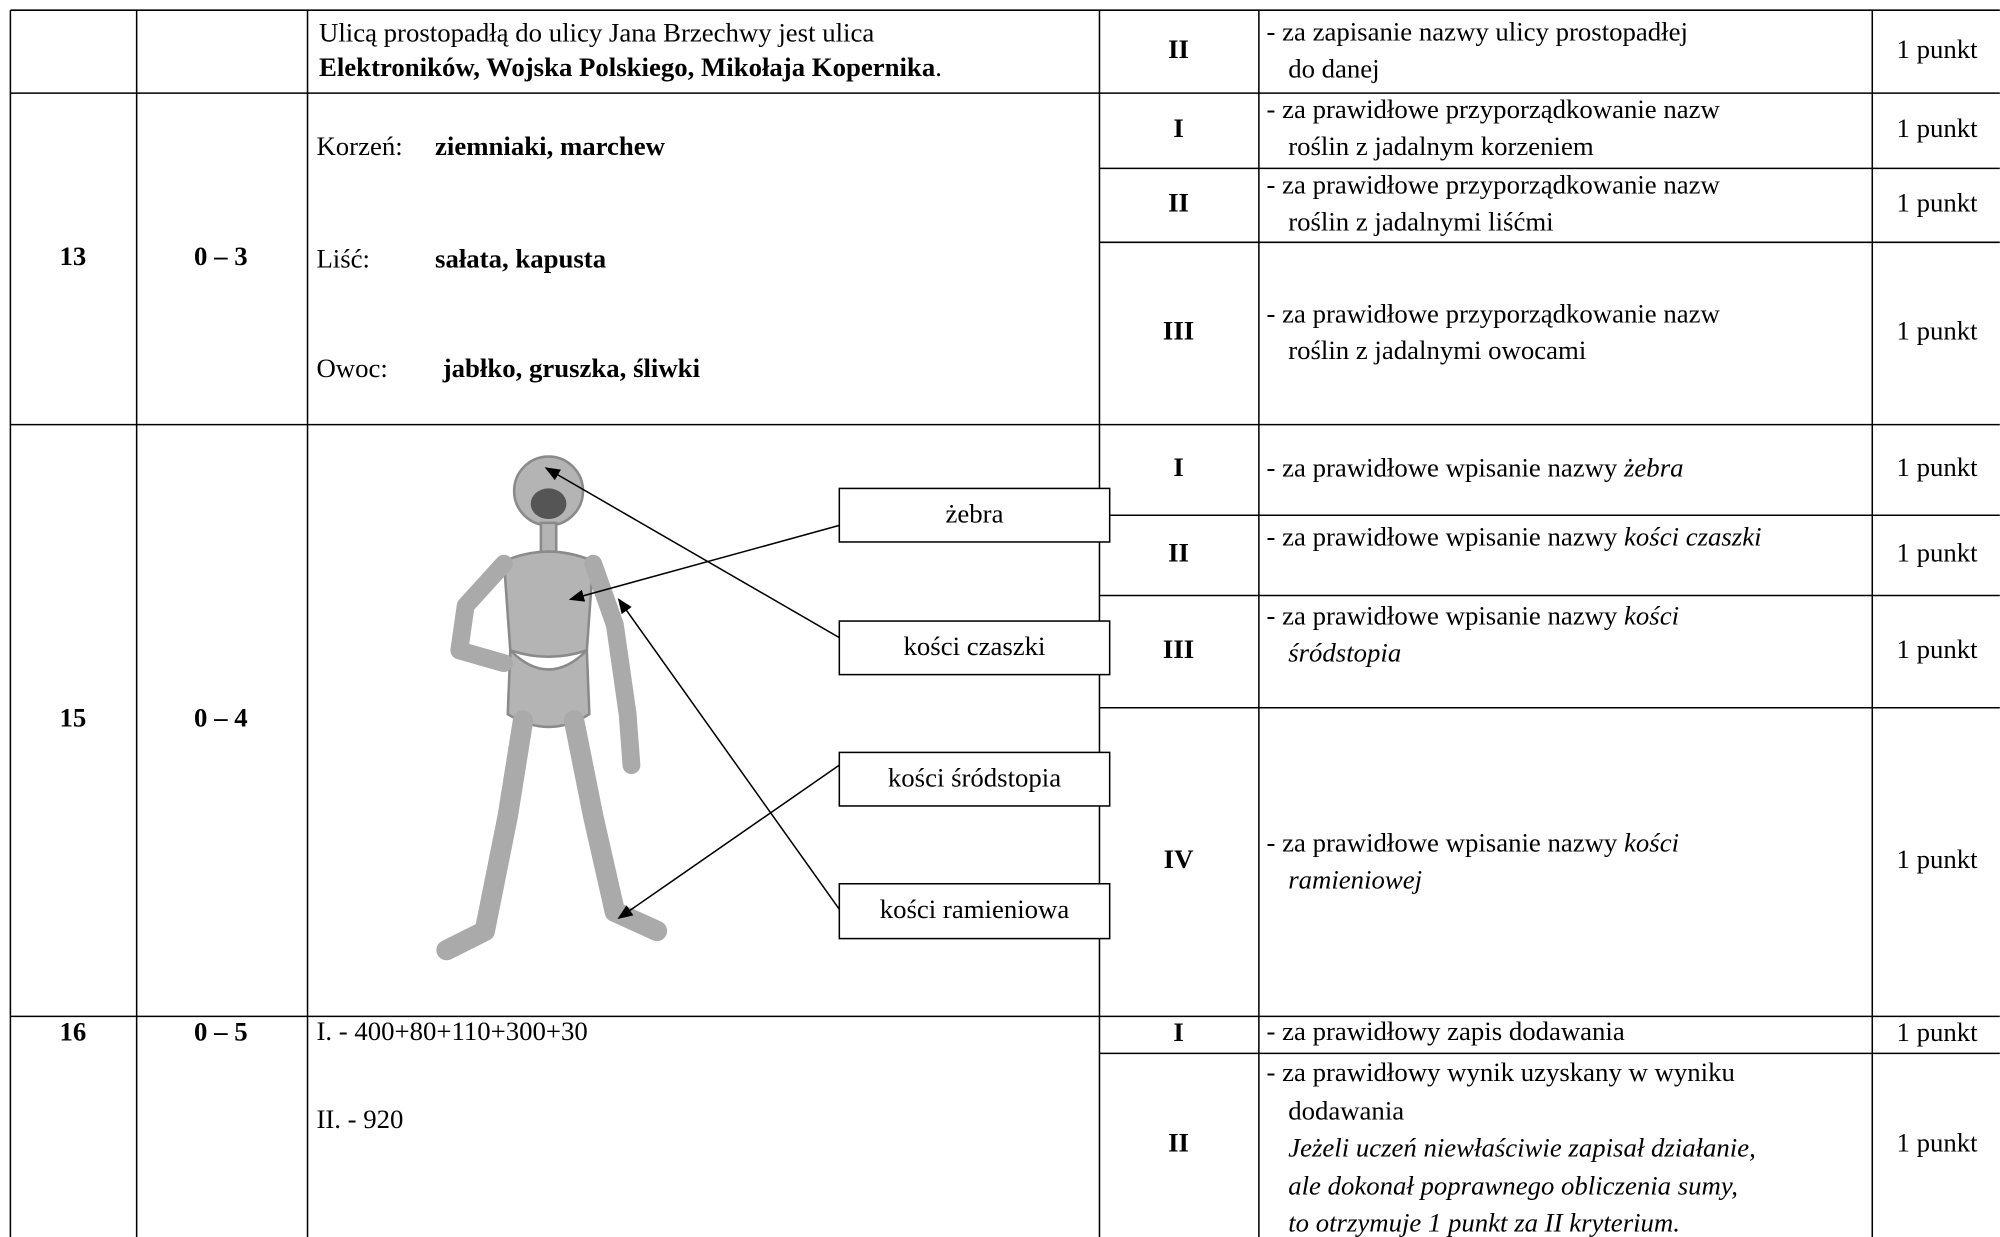 The image size is (2000, 1237). I want to click on answer-line: Owoc: jabłko, gruszka, śliwki, so click(508, 368).